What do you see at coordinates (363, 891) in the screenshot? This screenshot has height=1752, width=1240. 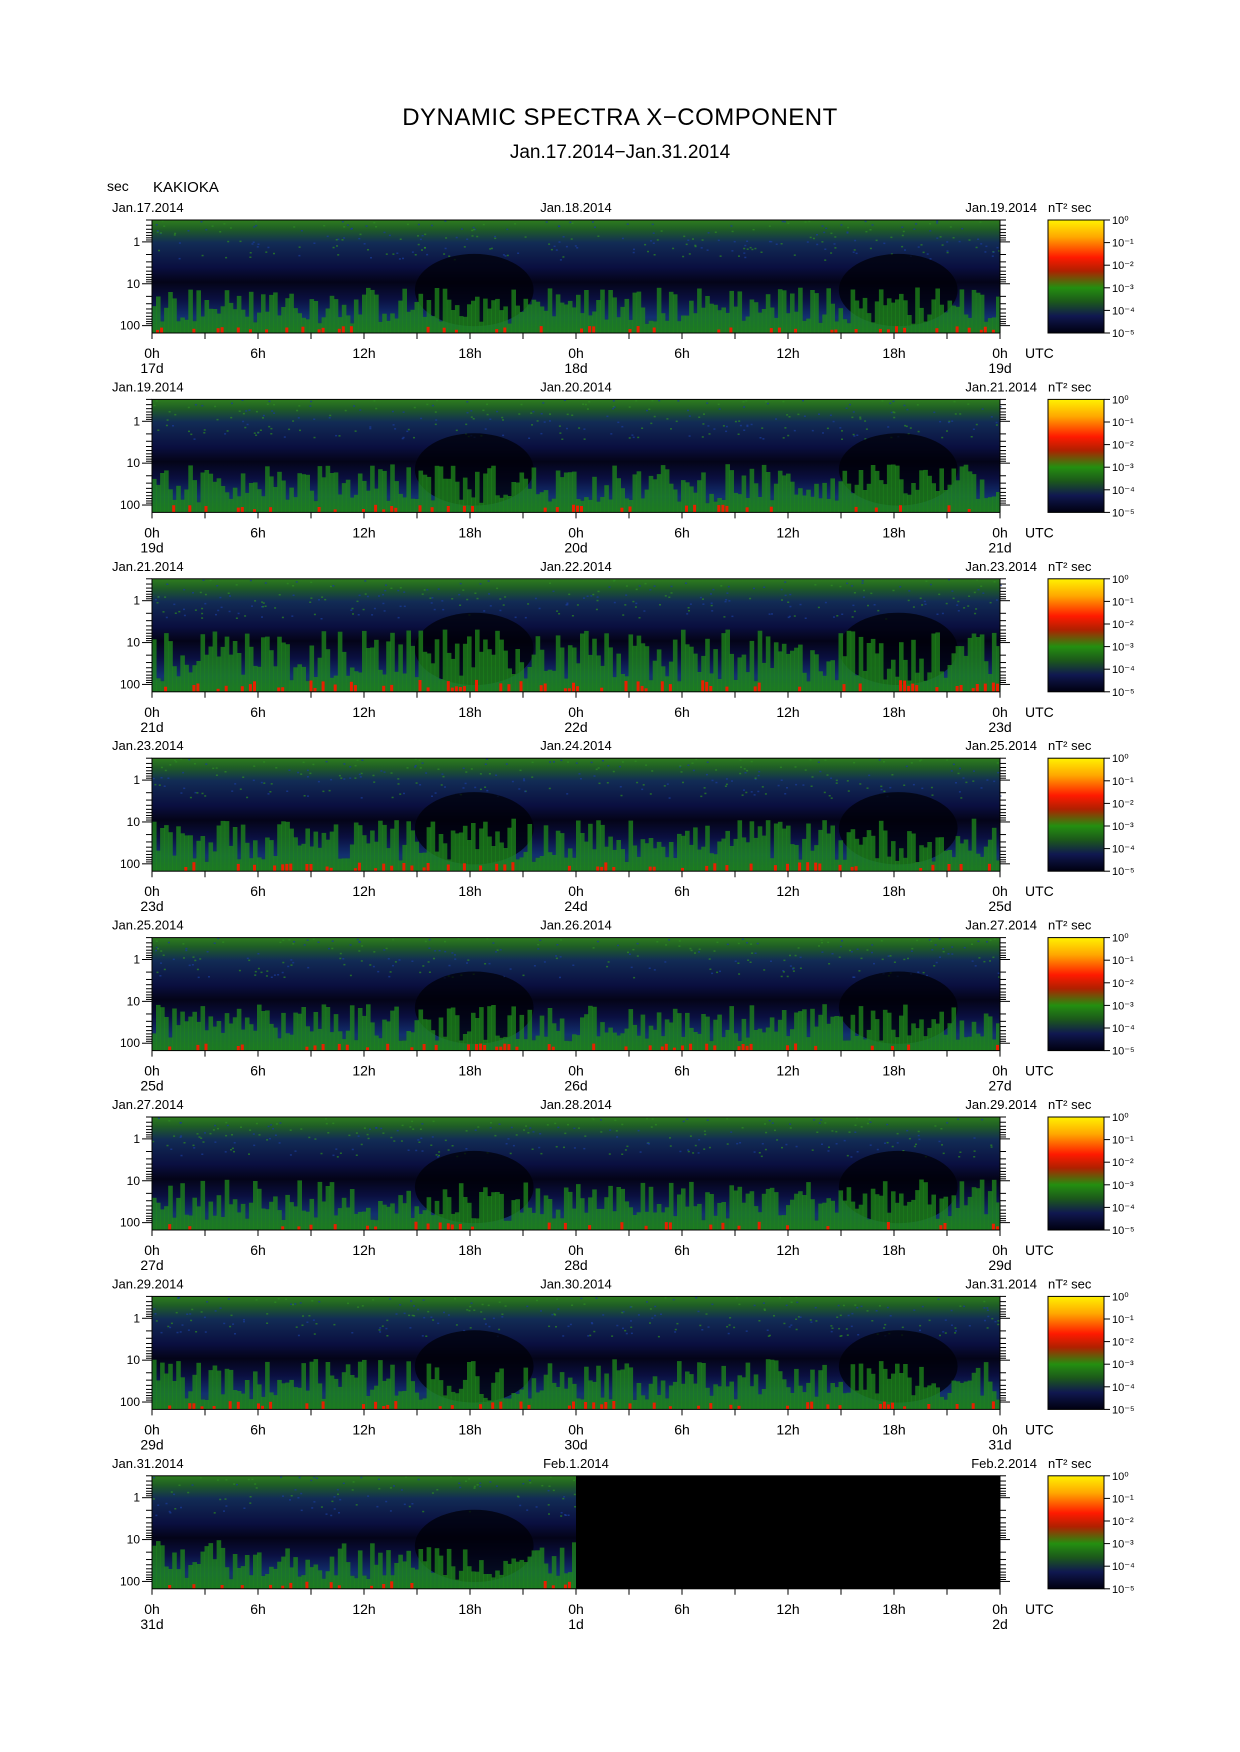 I see `x-tick-label: 12h` at bounding box center [363, 891].